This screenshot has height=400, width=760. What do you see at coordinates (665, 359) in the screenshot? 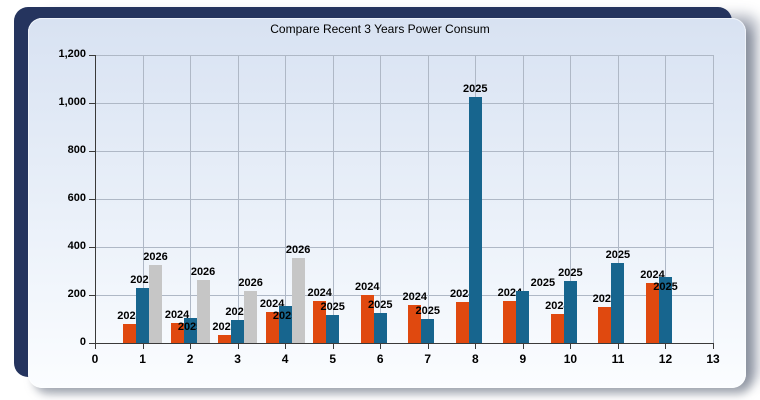
I see `x-tick-label: 12` at bounding box center [665, 359].